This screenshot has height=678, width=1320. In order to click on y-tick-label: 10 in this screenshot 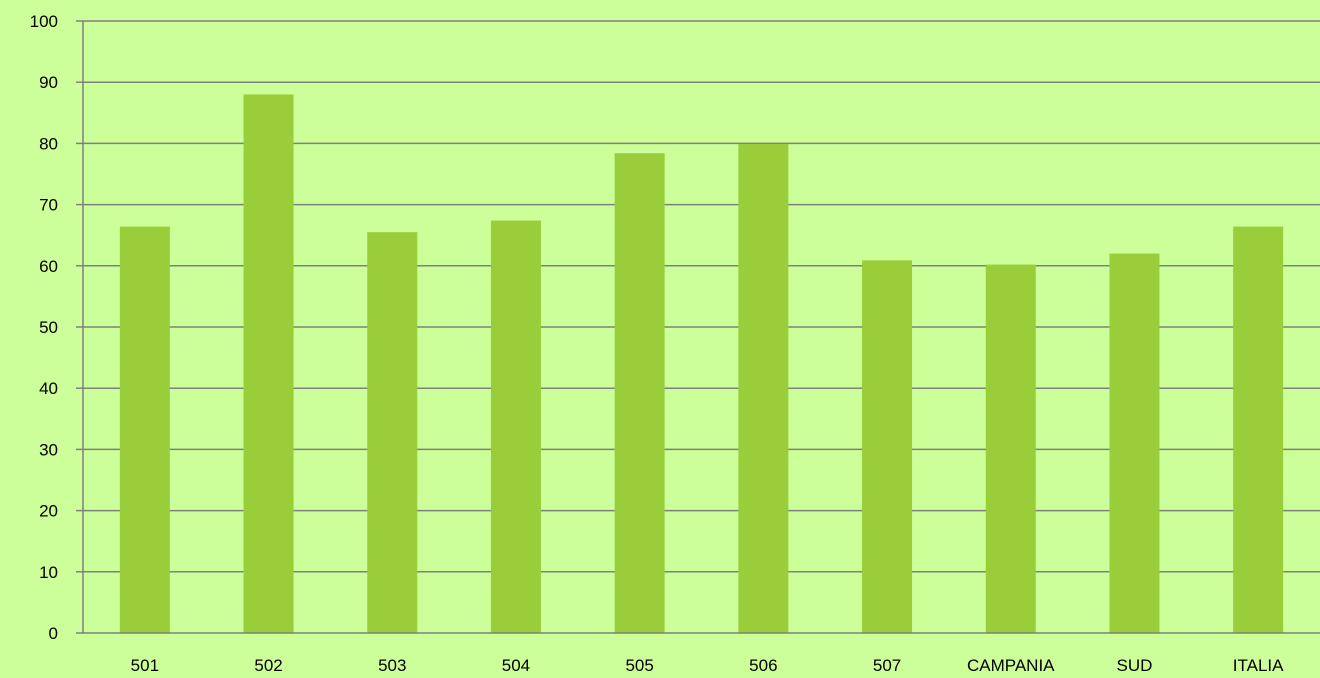, I will do `click(48, 572)`.